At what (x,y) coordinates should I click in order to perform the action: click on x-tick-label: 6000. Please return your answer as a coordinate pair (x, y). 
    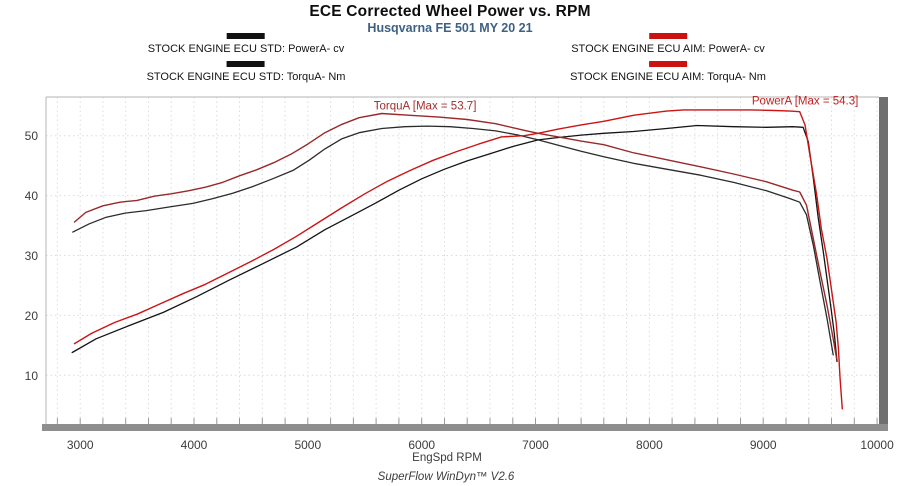
    Looking at the image, I should click on (421, 445).